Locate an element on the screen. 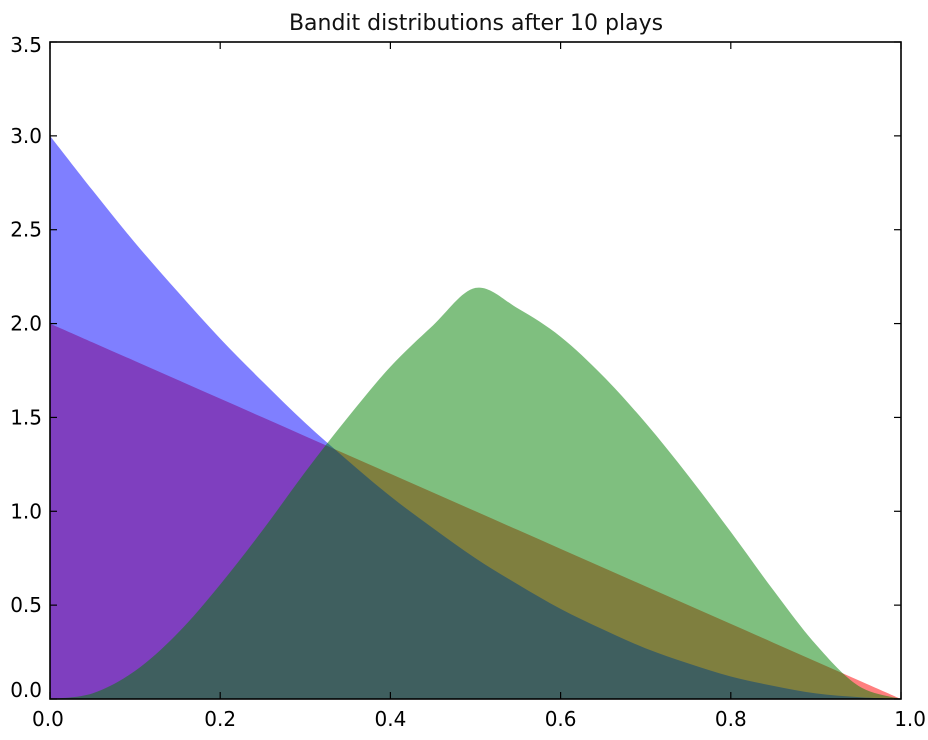 The height and width of the screenshot is (740, 928). x-tick-label: 0.6 is located at coordinates (561, 719).